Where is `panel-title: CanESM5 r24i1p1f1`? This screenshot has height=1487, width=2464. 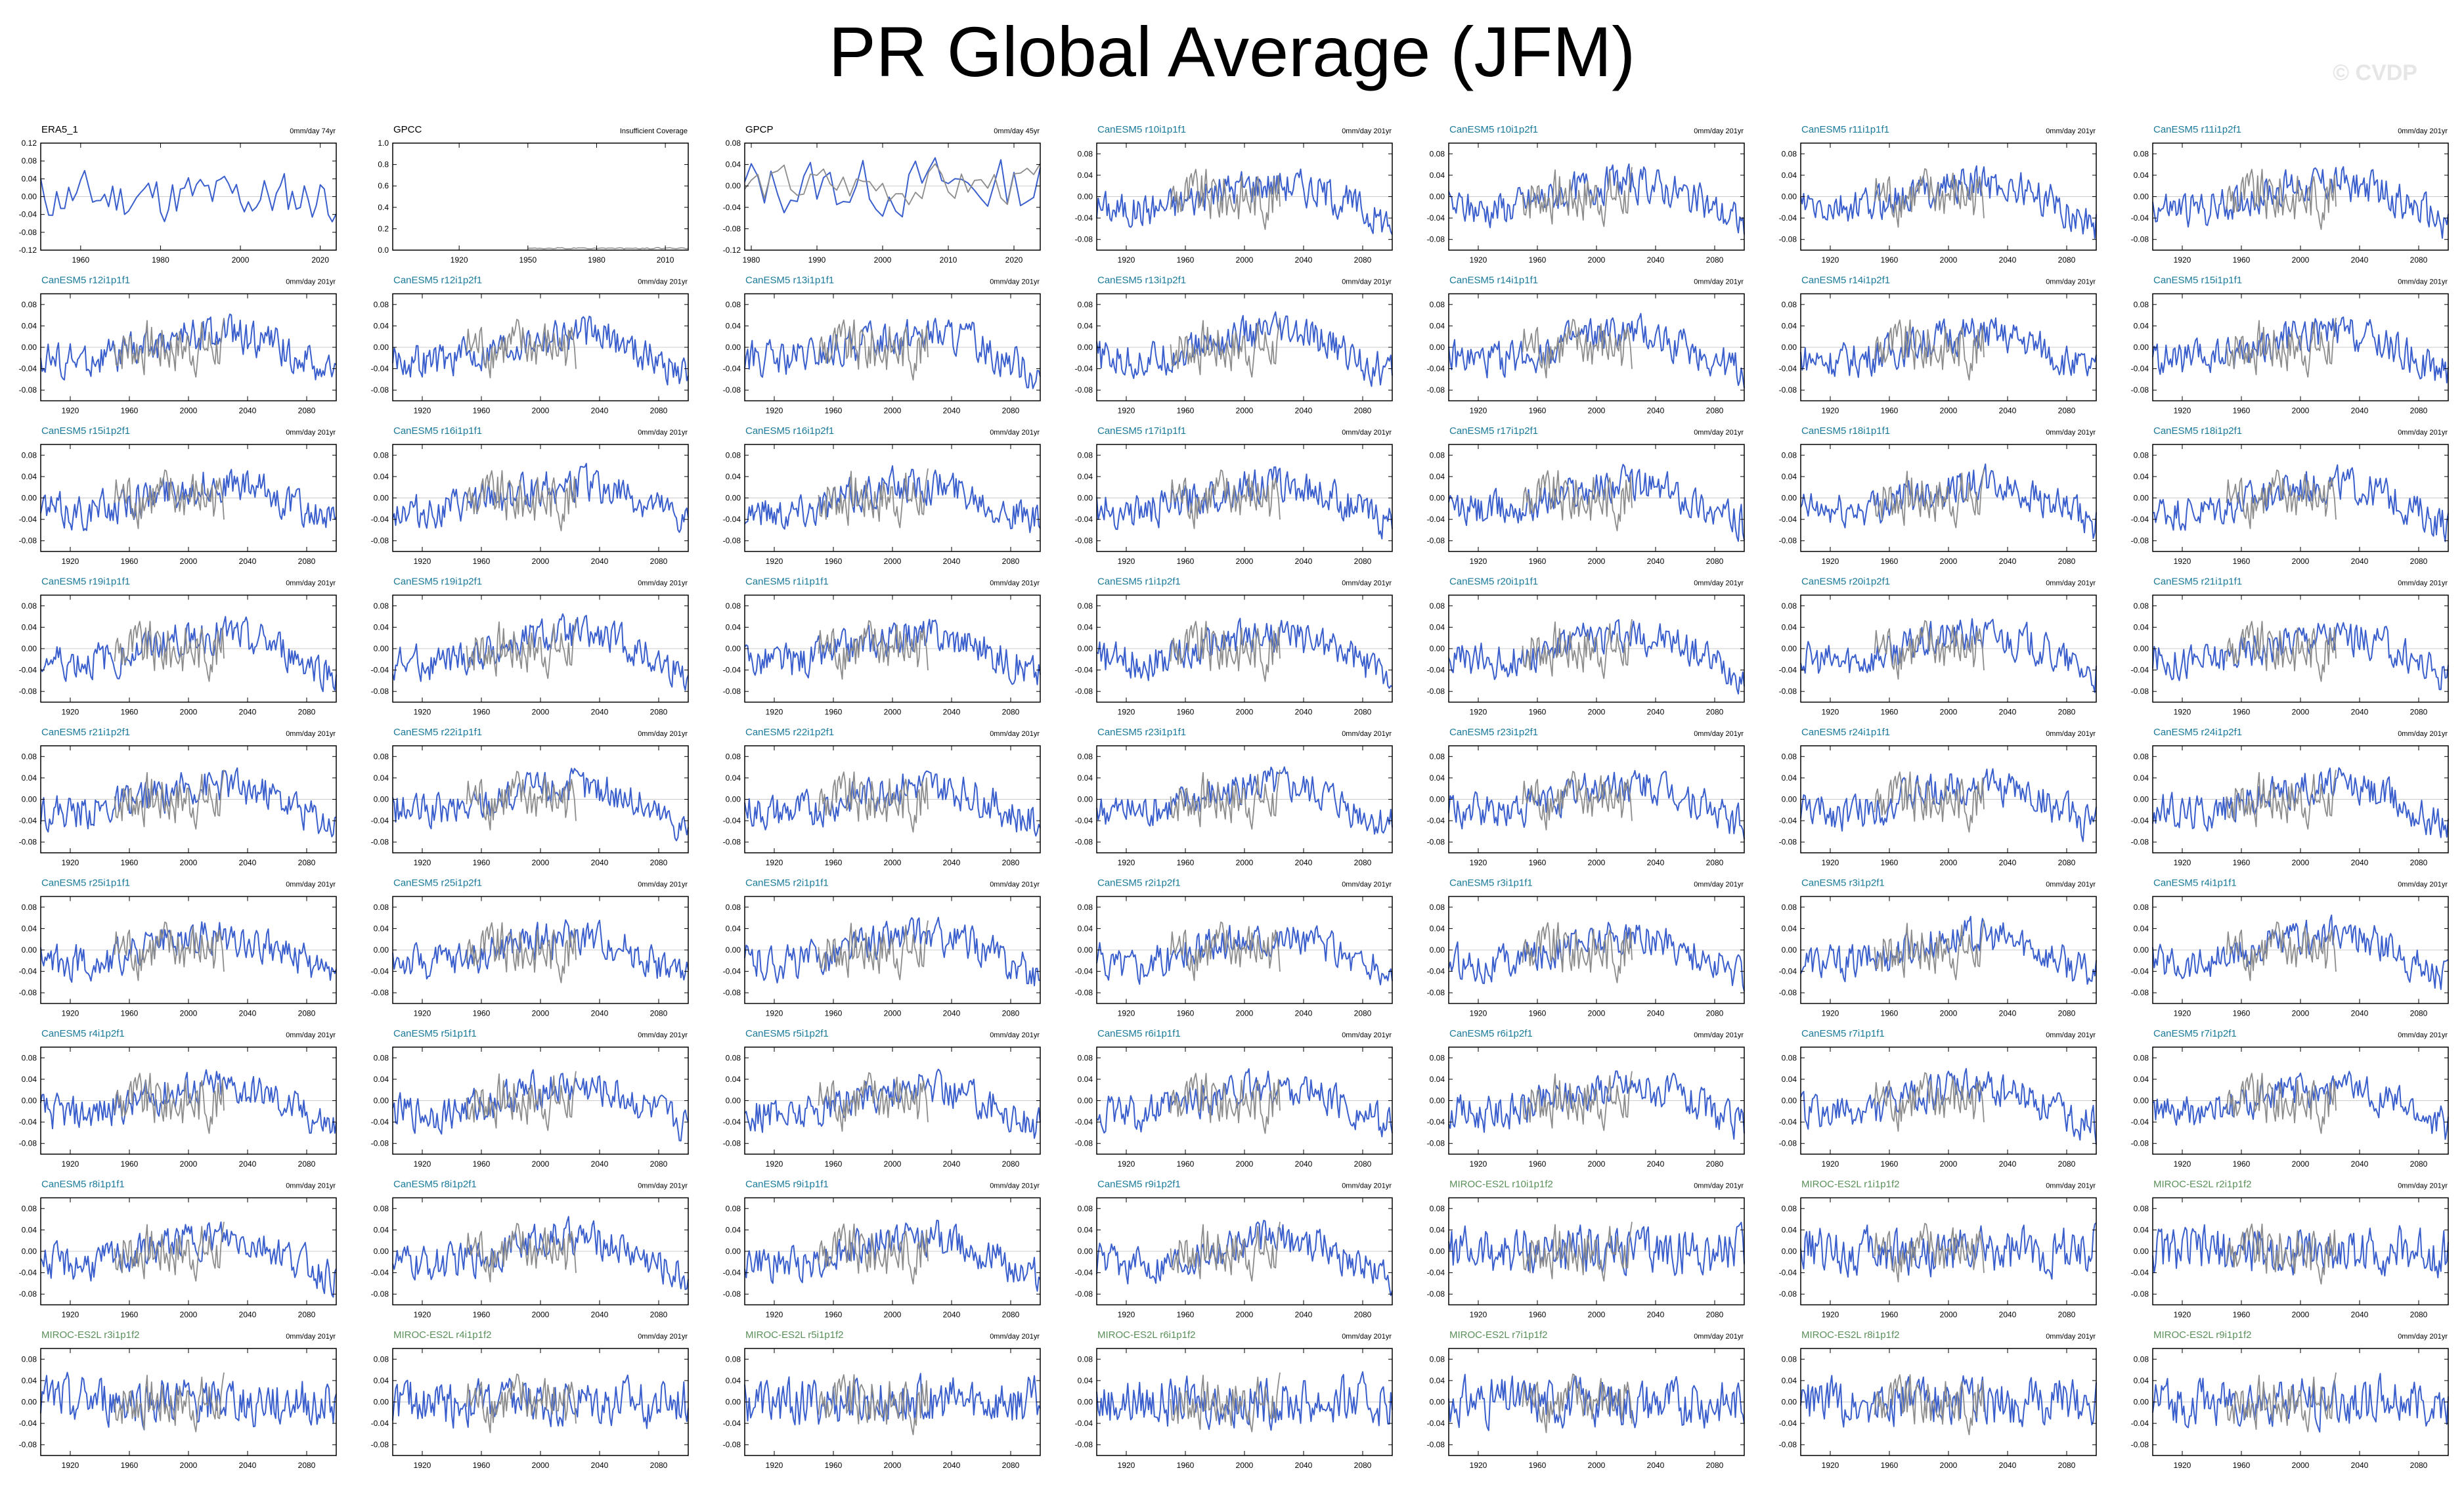
panel-title: CanESM5 r24i1p1f1 is located at coordinates (1846, 732).